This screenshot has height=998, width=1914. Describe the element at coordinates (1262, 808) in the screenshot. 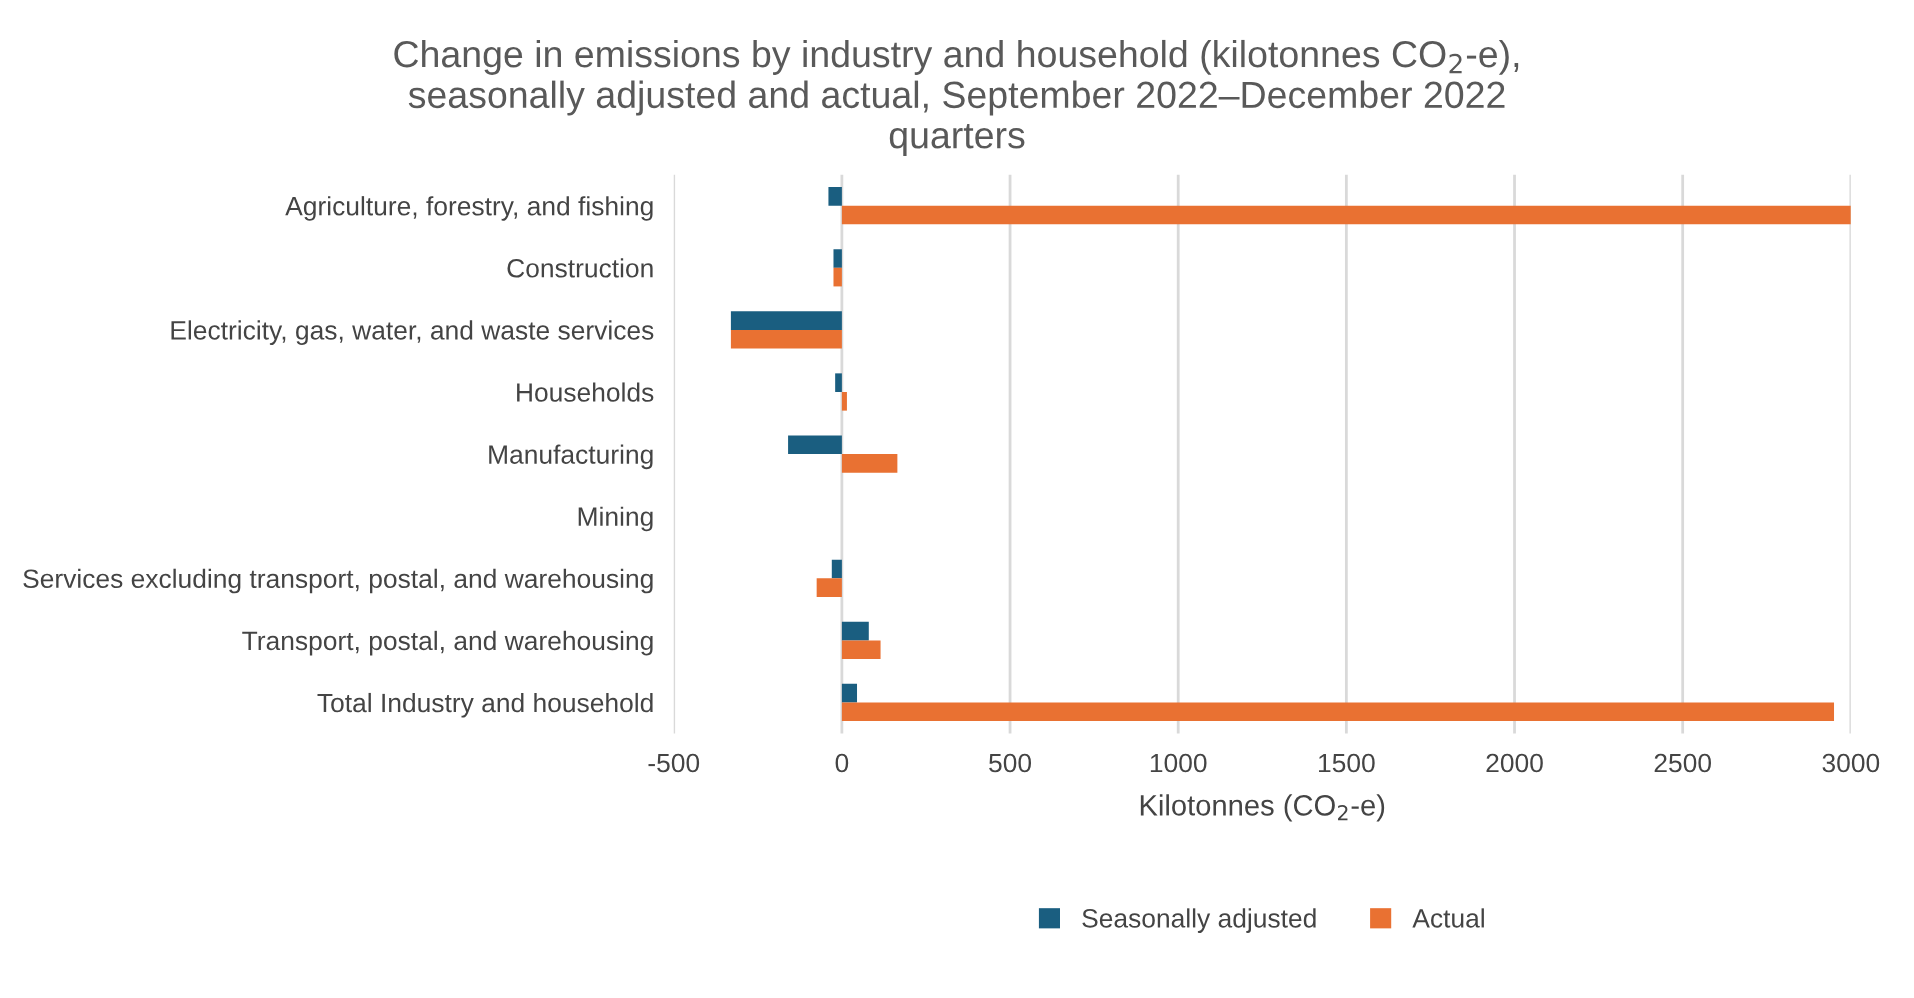

I see `x-axis-title: Kilotonnes (CO$_{2}$-e)` at that location.